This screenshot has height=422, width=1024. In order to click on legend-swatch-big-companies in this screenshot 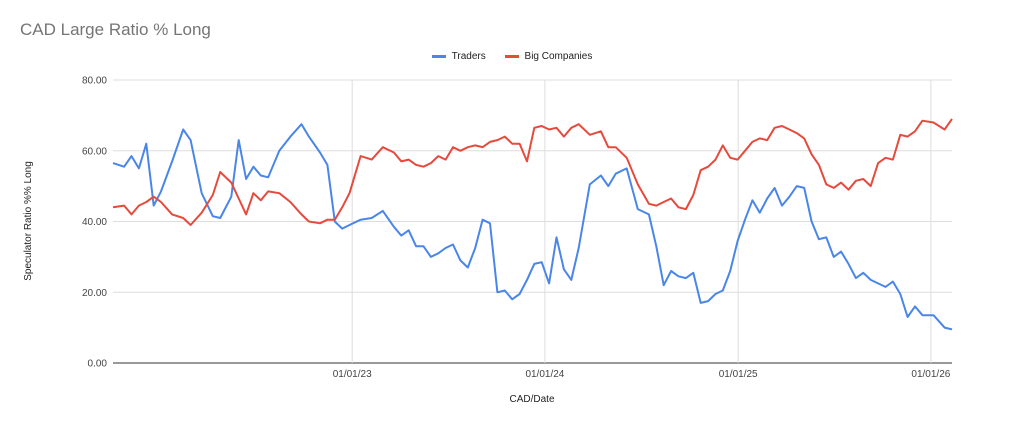, I will do `click(511, 56)`.